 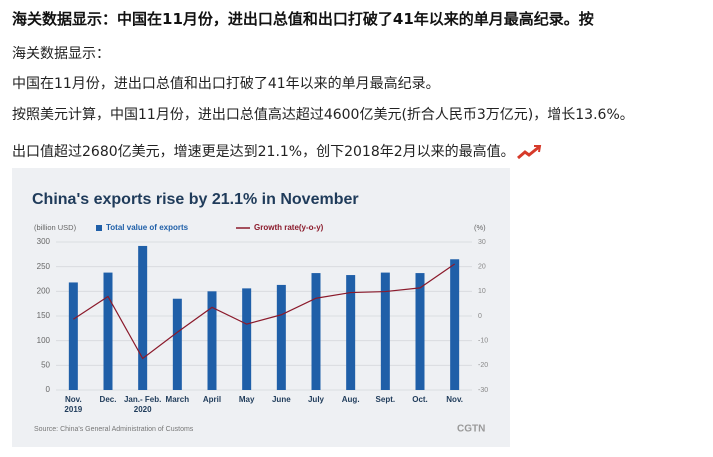 I want to click on y-tick-label: 0, so click(x=48, y=389).